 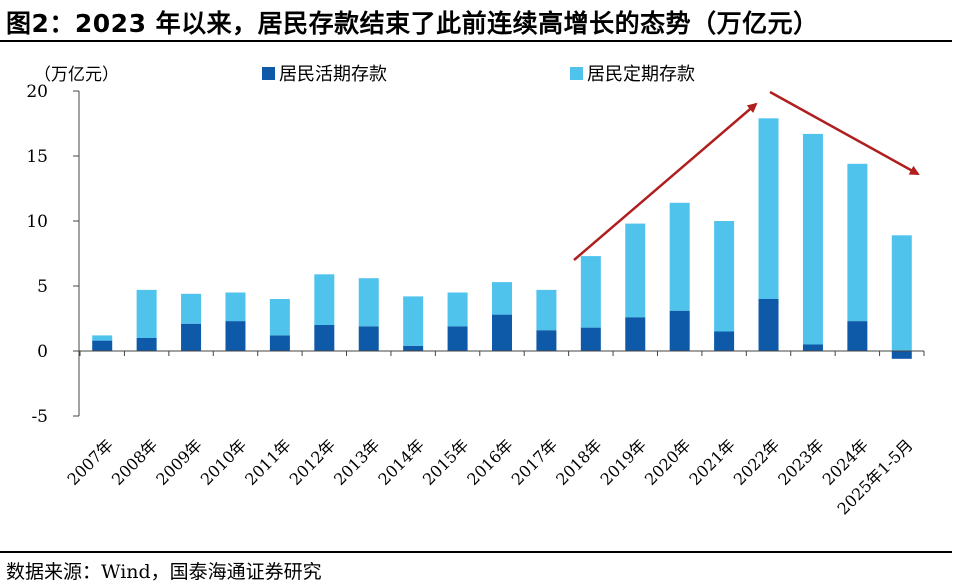 I want to click on x-tick-label: 2016年, so click(x=490, y=462).